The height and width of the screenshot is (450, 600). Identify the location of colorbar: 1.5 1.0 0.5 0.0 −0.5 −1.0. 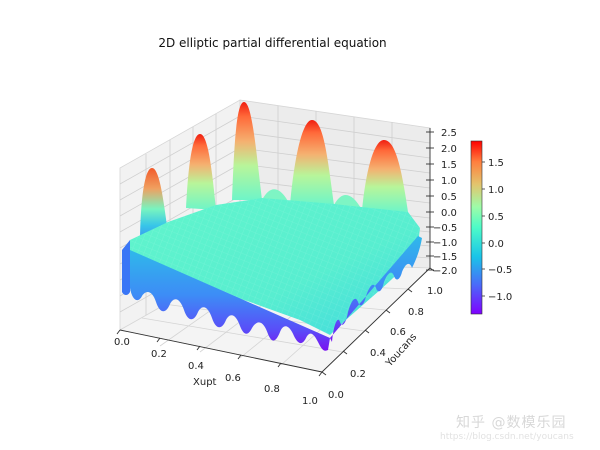
(491, 227).